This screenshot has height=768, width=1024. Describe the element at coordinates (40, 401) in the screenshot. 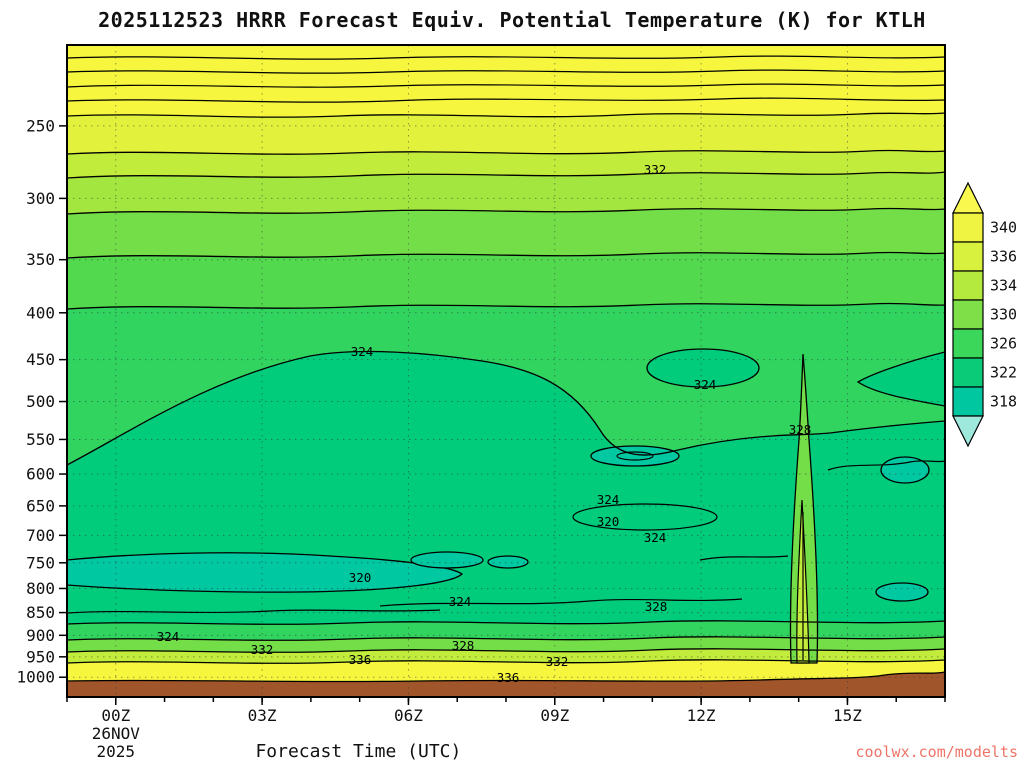

I see `y-tick-label: 500` at that location.